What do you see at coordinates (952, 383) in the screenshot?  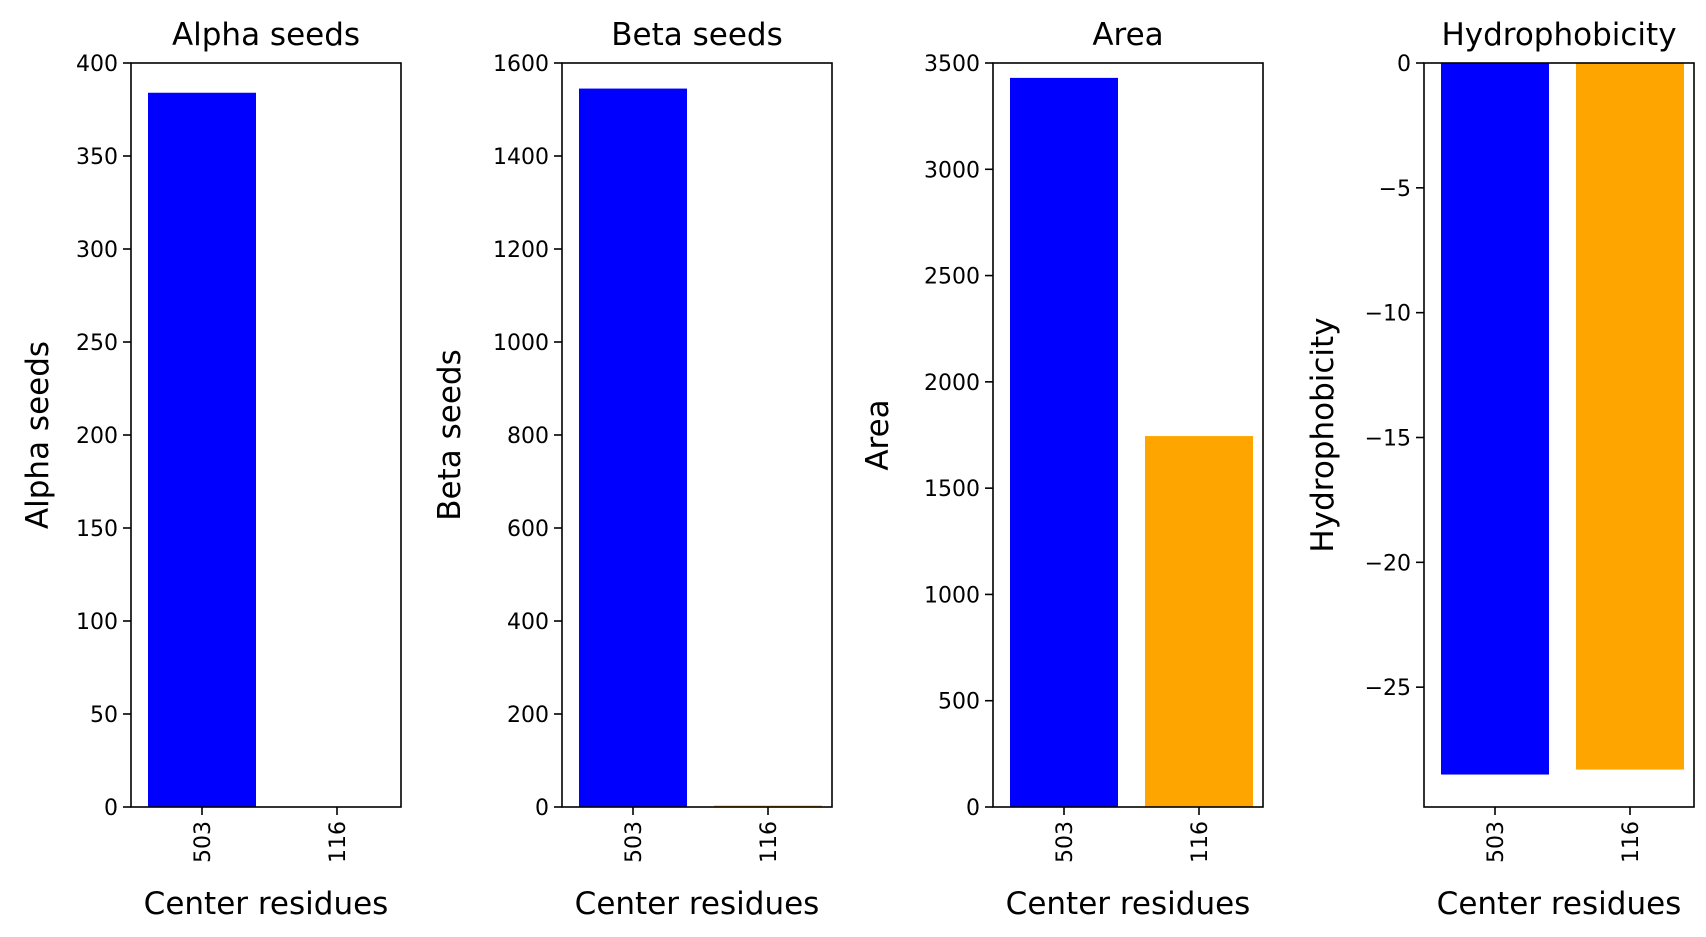 I see `y-tick-label: 2000` at bounding box center [952, 383].